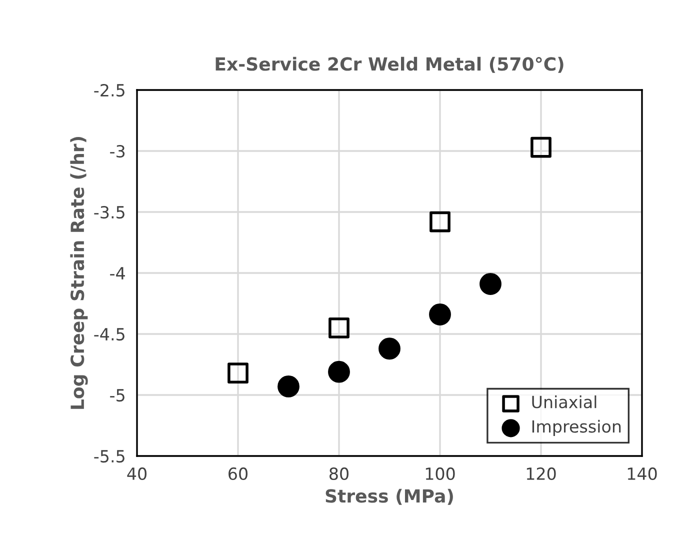 The width and height of the screenshot is (673, 542). What do you see at coordinates (389, 496) in the screenshot?
I see `x-axis-title: Stress (MPa)` at bounding box center [389, 496].